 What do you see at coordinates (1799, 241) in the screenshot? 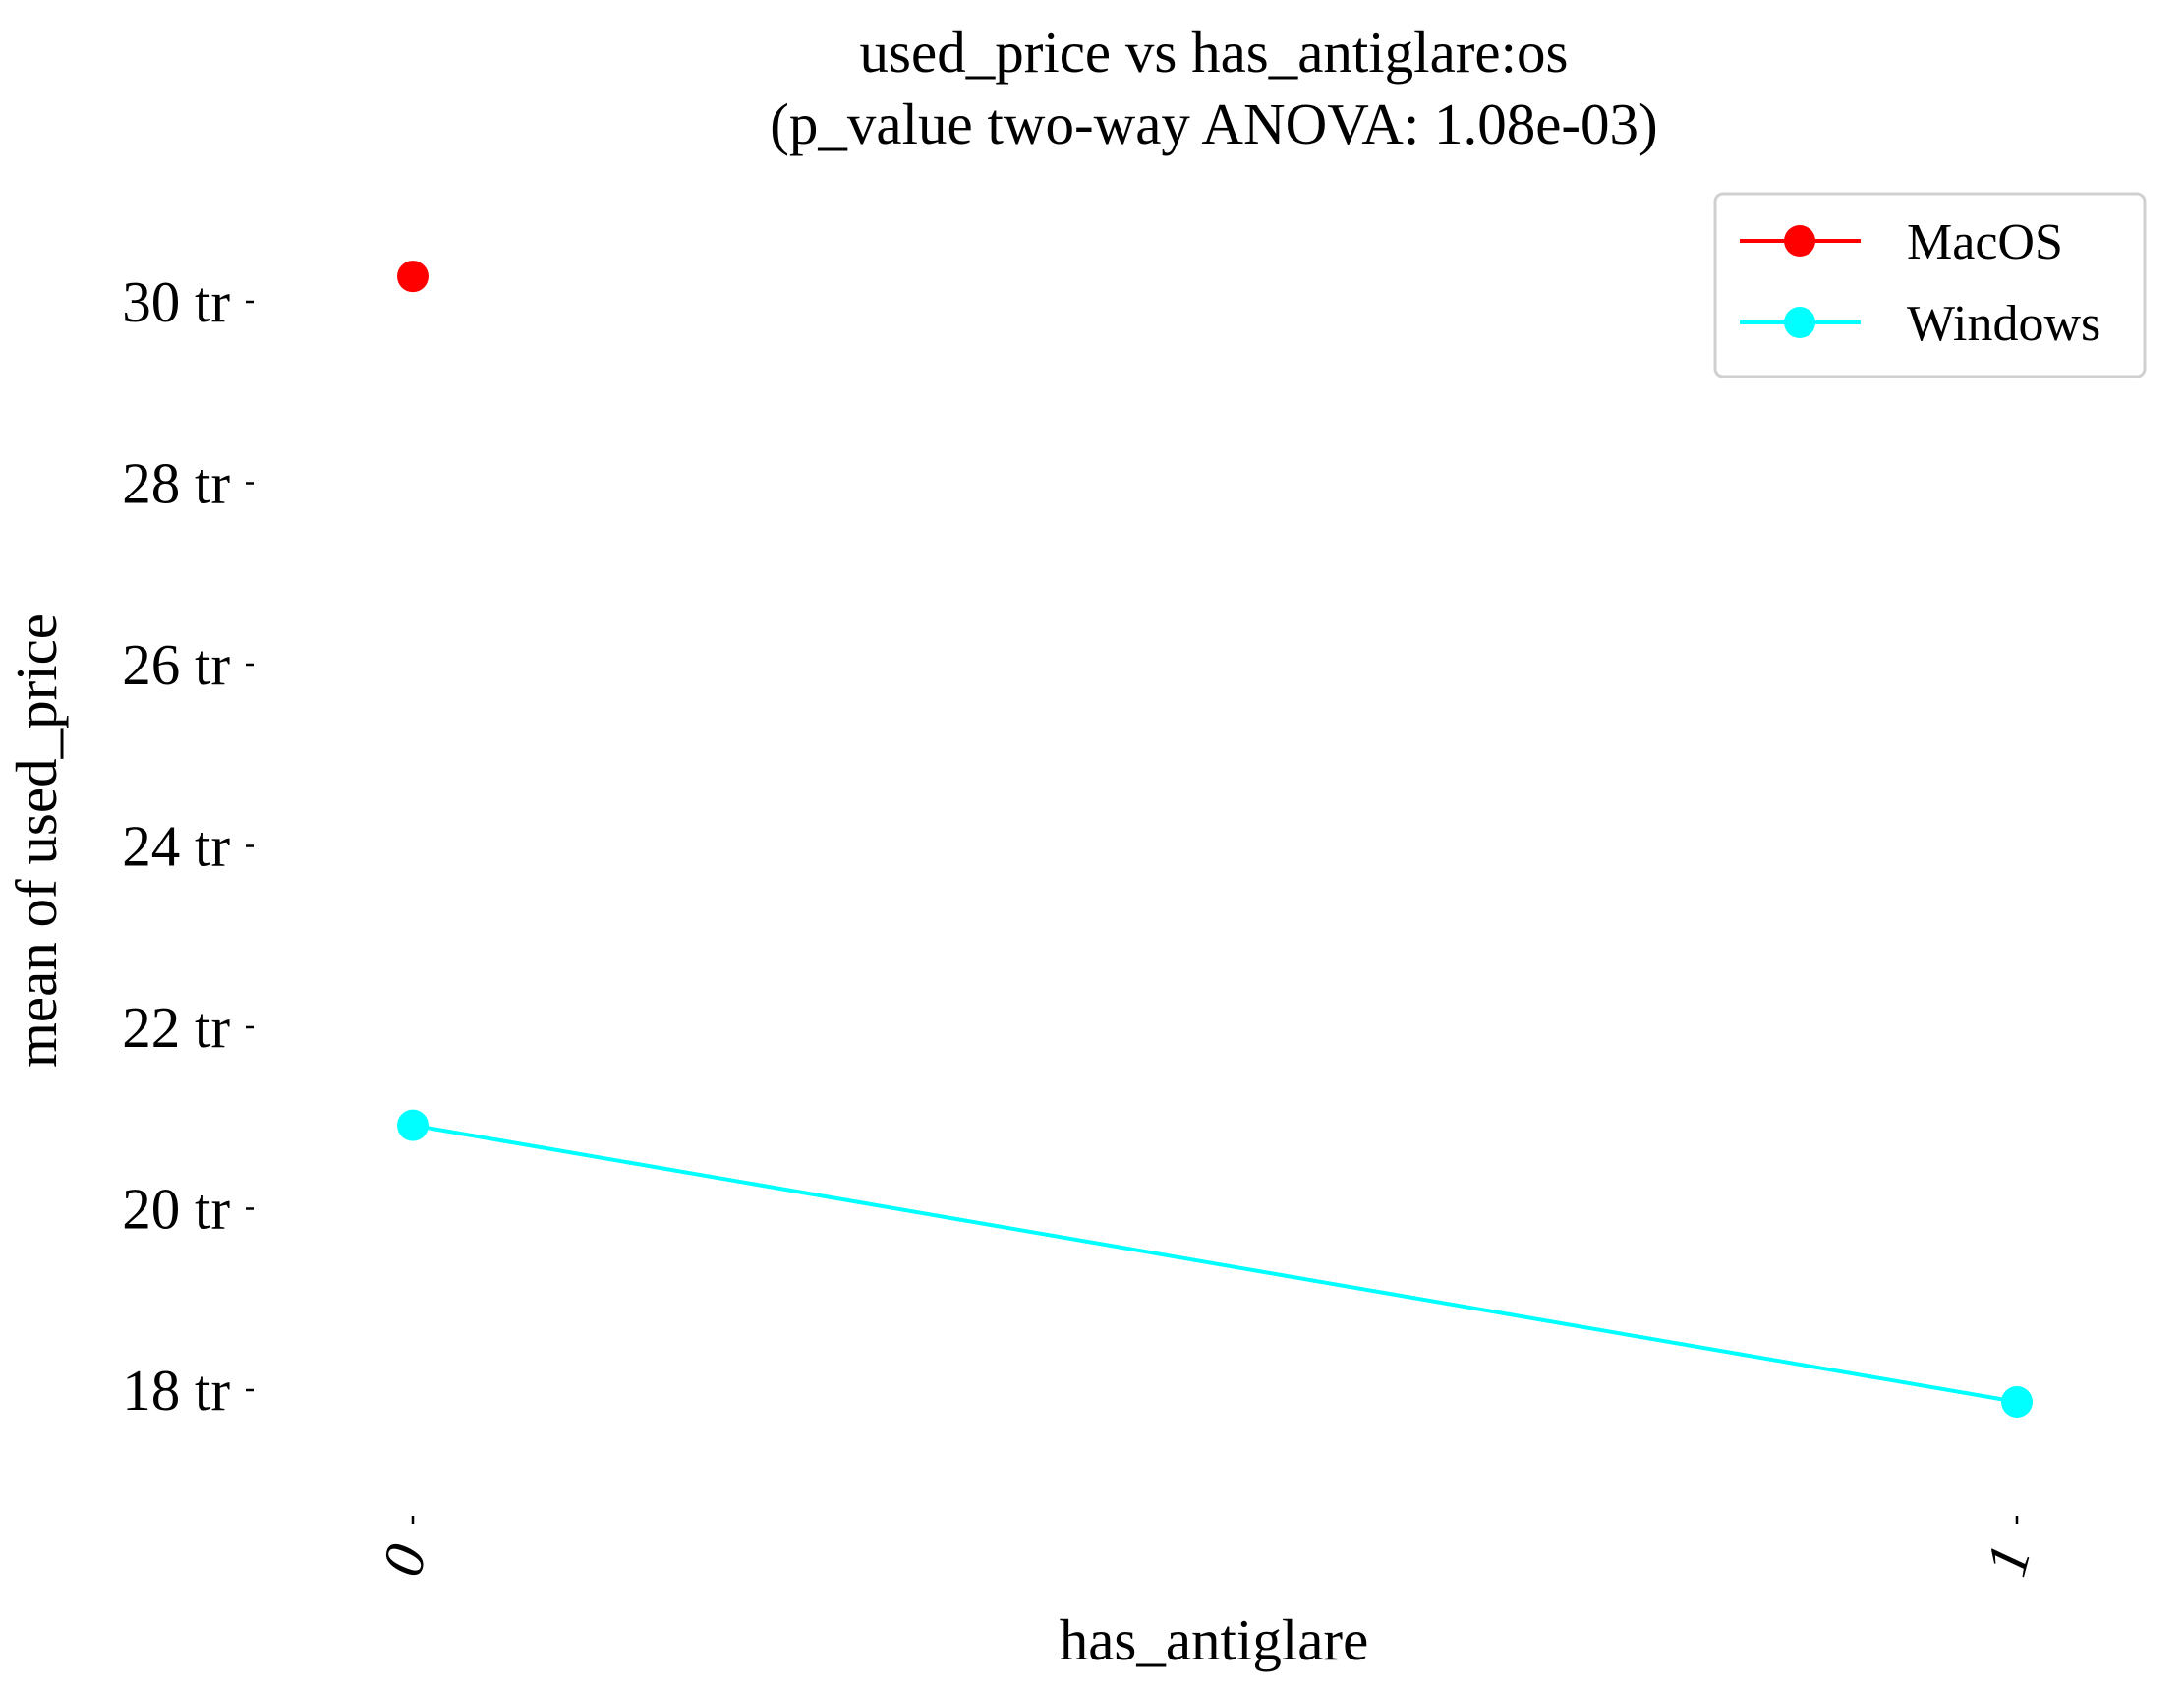
I see `legend-marker-macos` at bounding box center [1799, 241].